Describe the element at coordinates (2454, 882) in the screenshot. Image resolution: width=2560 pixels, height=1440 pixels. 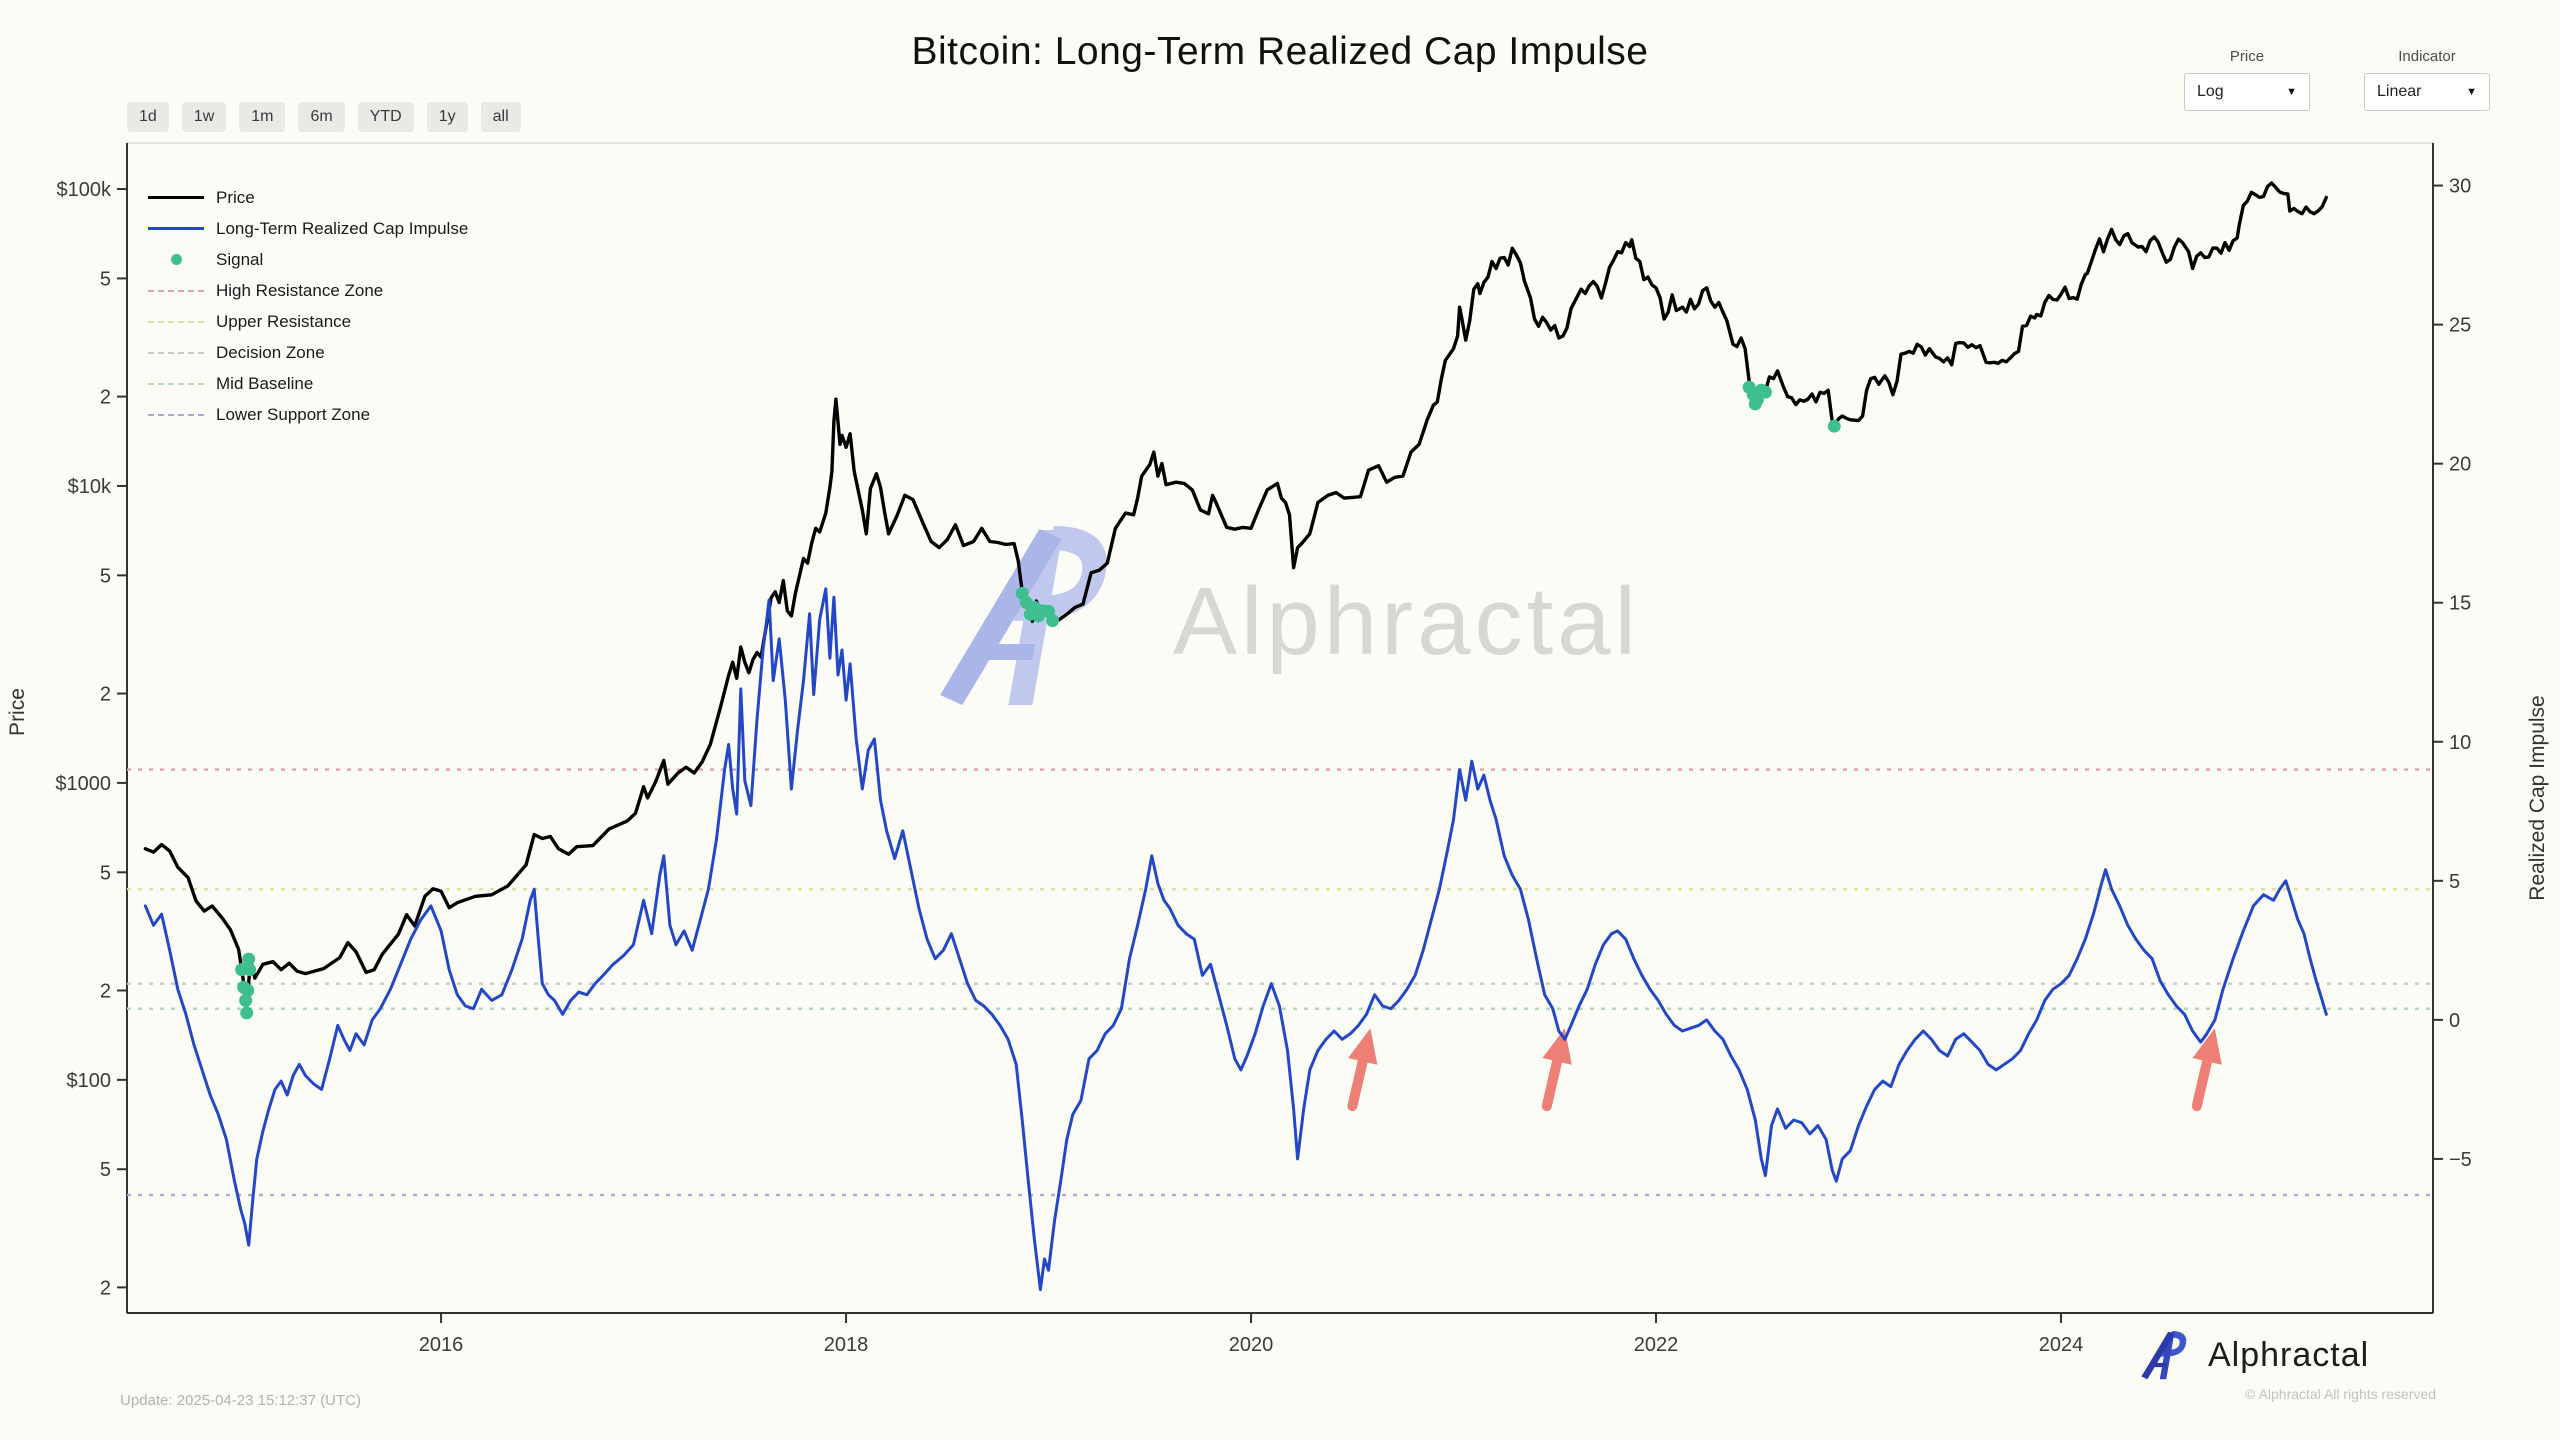
I see `impulse-tick-label: 5` at that location.